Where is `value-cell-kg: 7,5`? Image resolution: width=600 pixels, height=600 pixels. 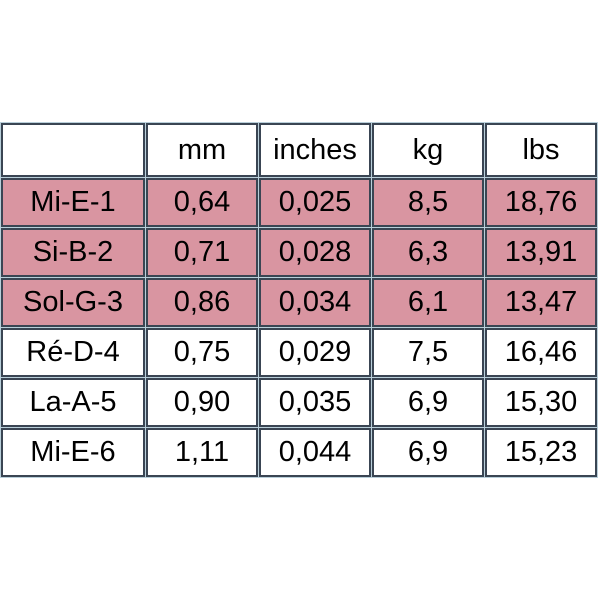
value-cell-kg: 7,5 is located at coordinates (428, 352).